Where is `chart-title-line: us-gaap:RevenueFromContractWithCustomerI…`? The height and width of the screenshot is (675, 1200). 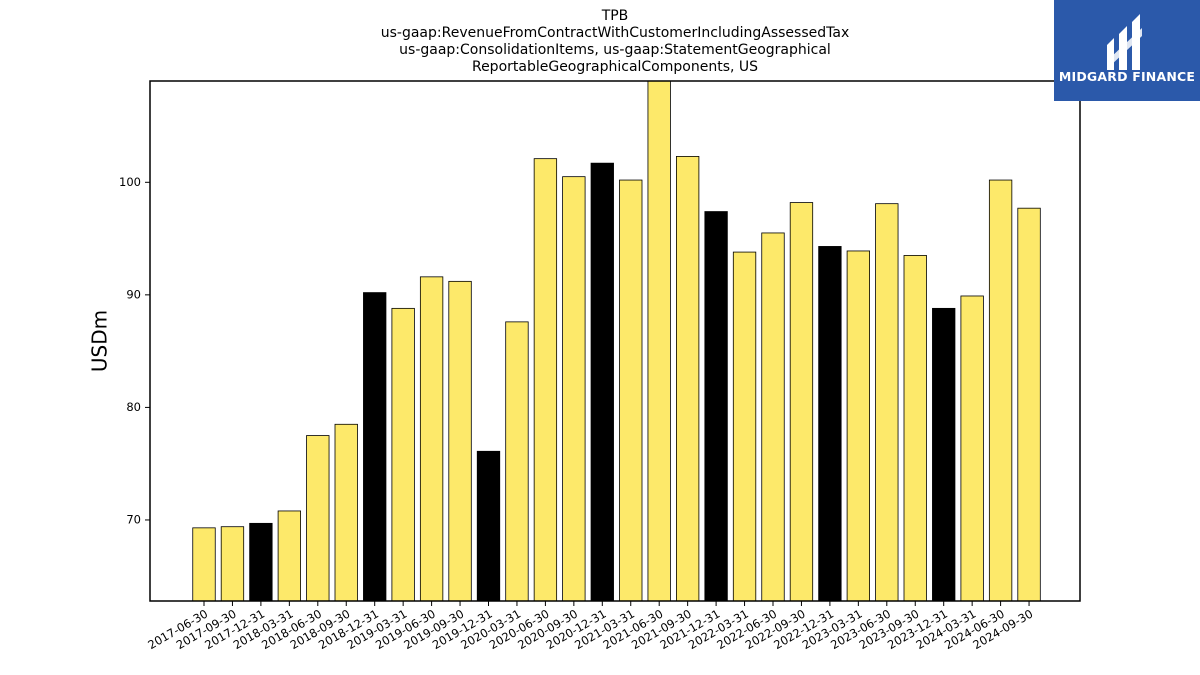
chart-title-line: us-gaap:RevenueFromContractWithCustomerI… is located at coordinates (615, 33).